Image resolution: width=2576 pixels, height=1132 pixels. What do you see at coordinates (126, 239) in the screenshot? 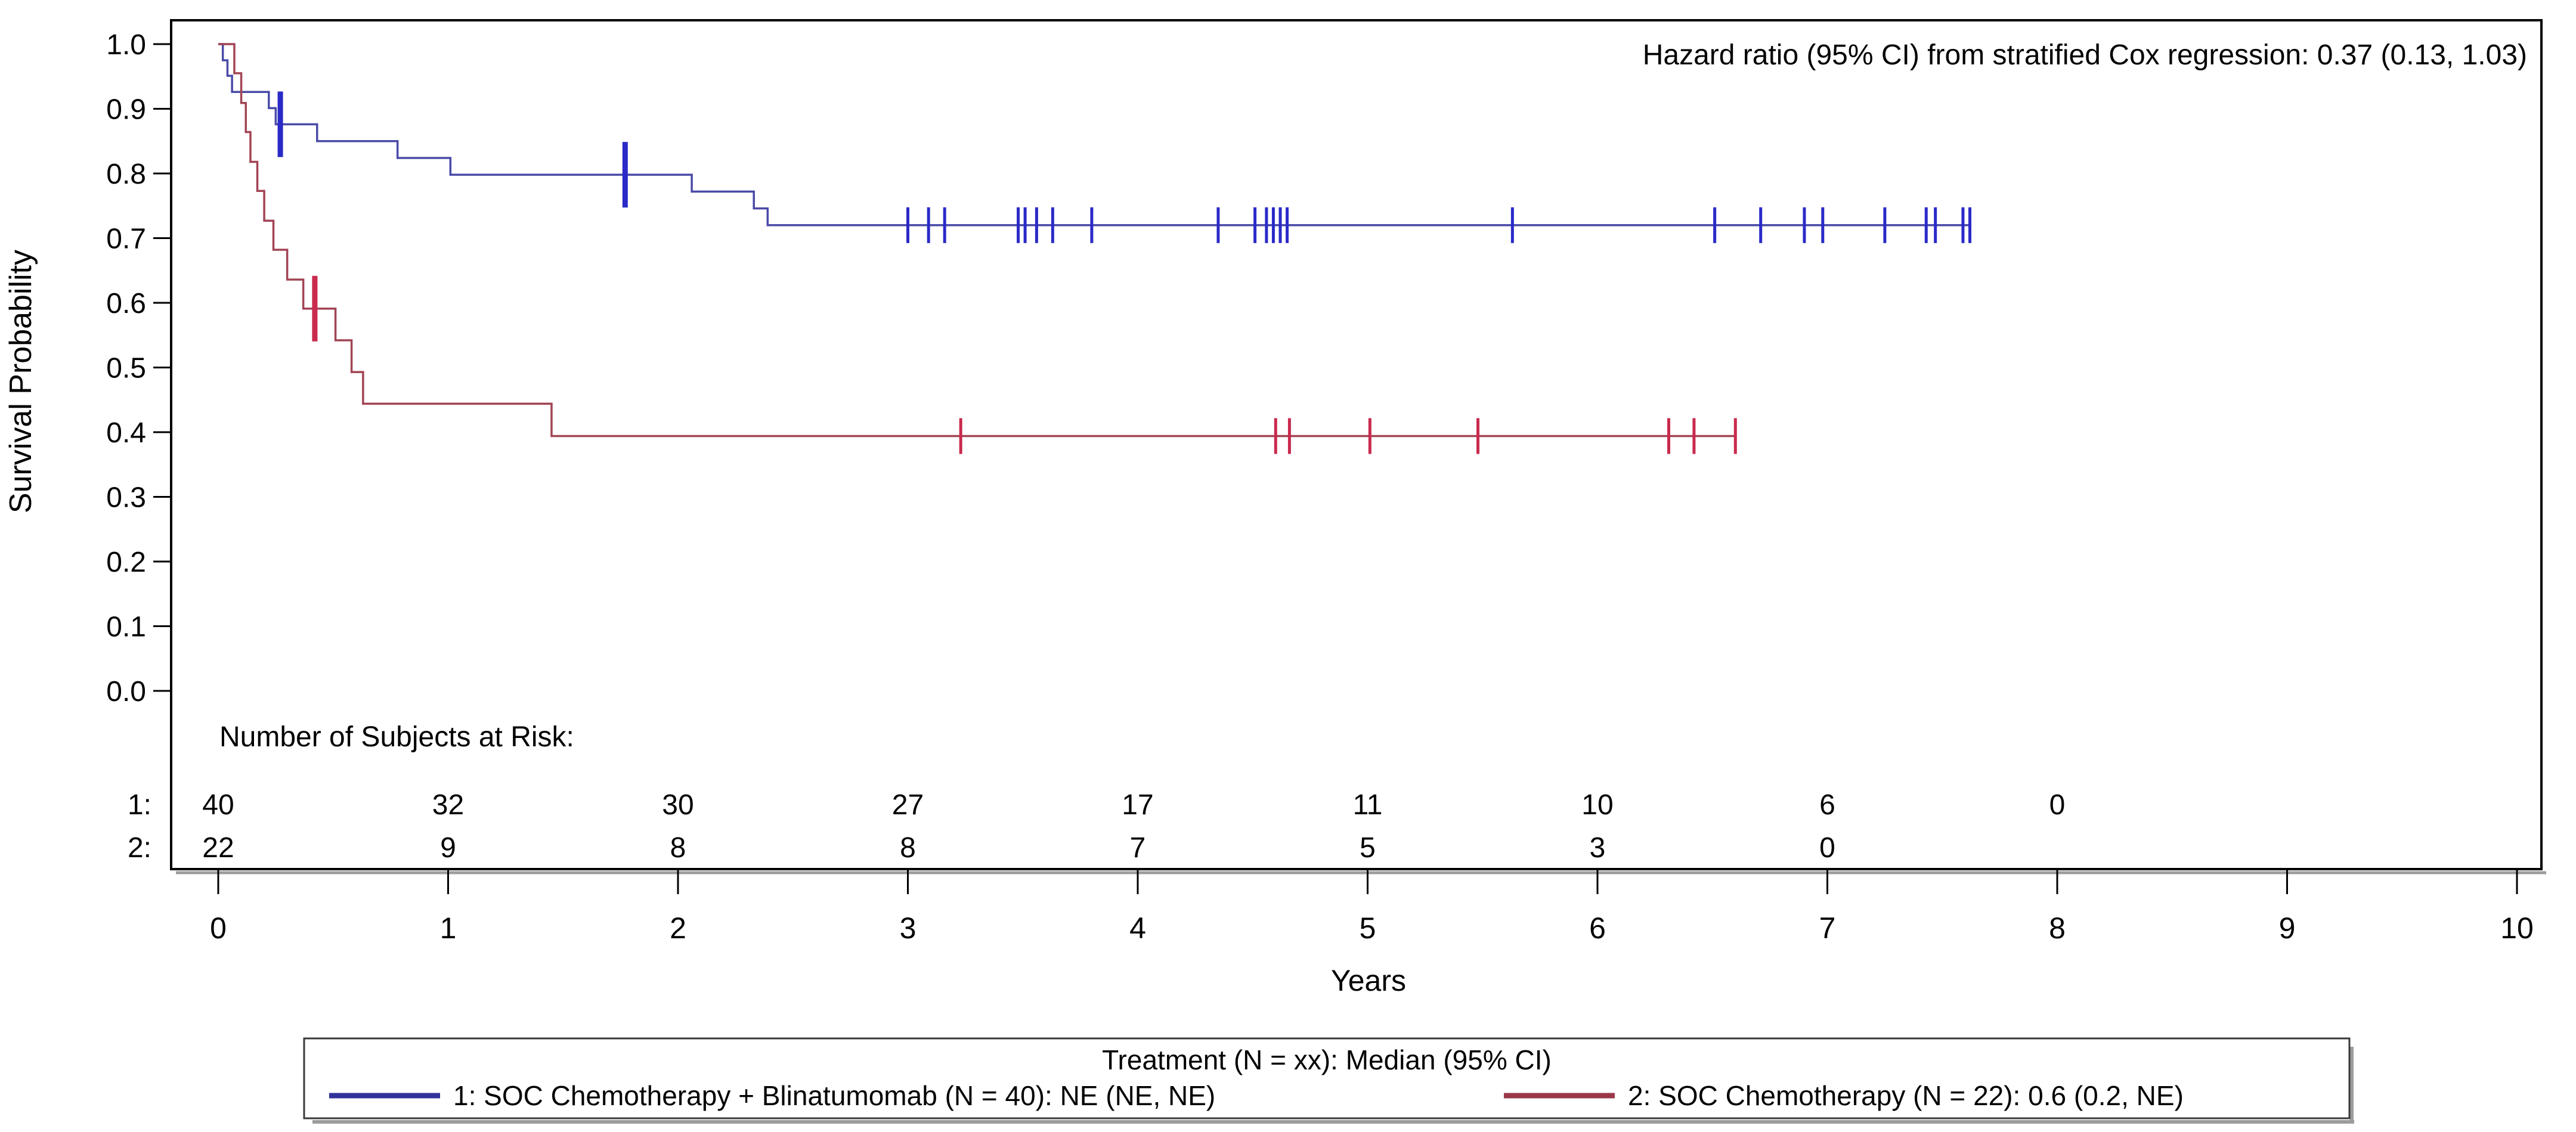
I see `y-tick-label: 0.7` at bounding box center [126, 239].